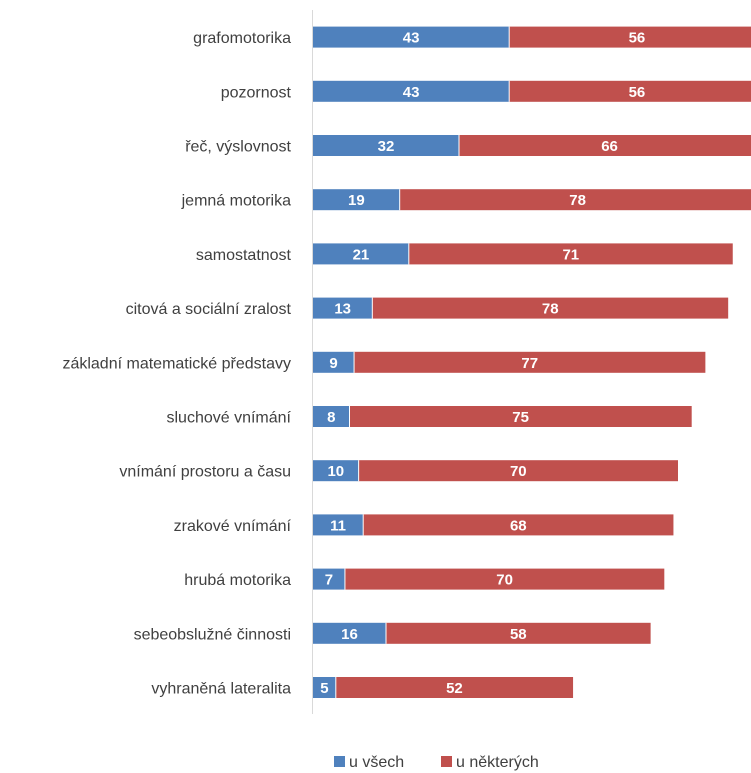 Image resolution: width=751 pixels, height=773 pixels. What do you see at coordinates (446, 761) in the screenshot?
I see `legend-swatch-u-nekterych` at bounding box center [446, 761].